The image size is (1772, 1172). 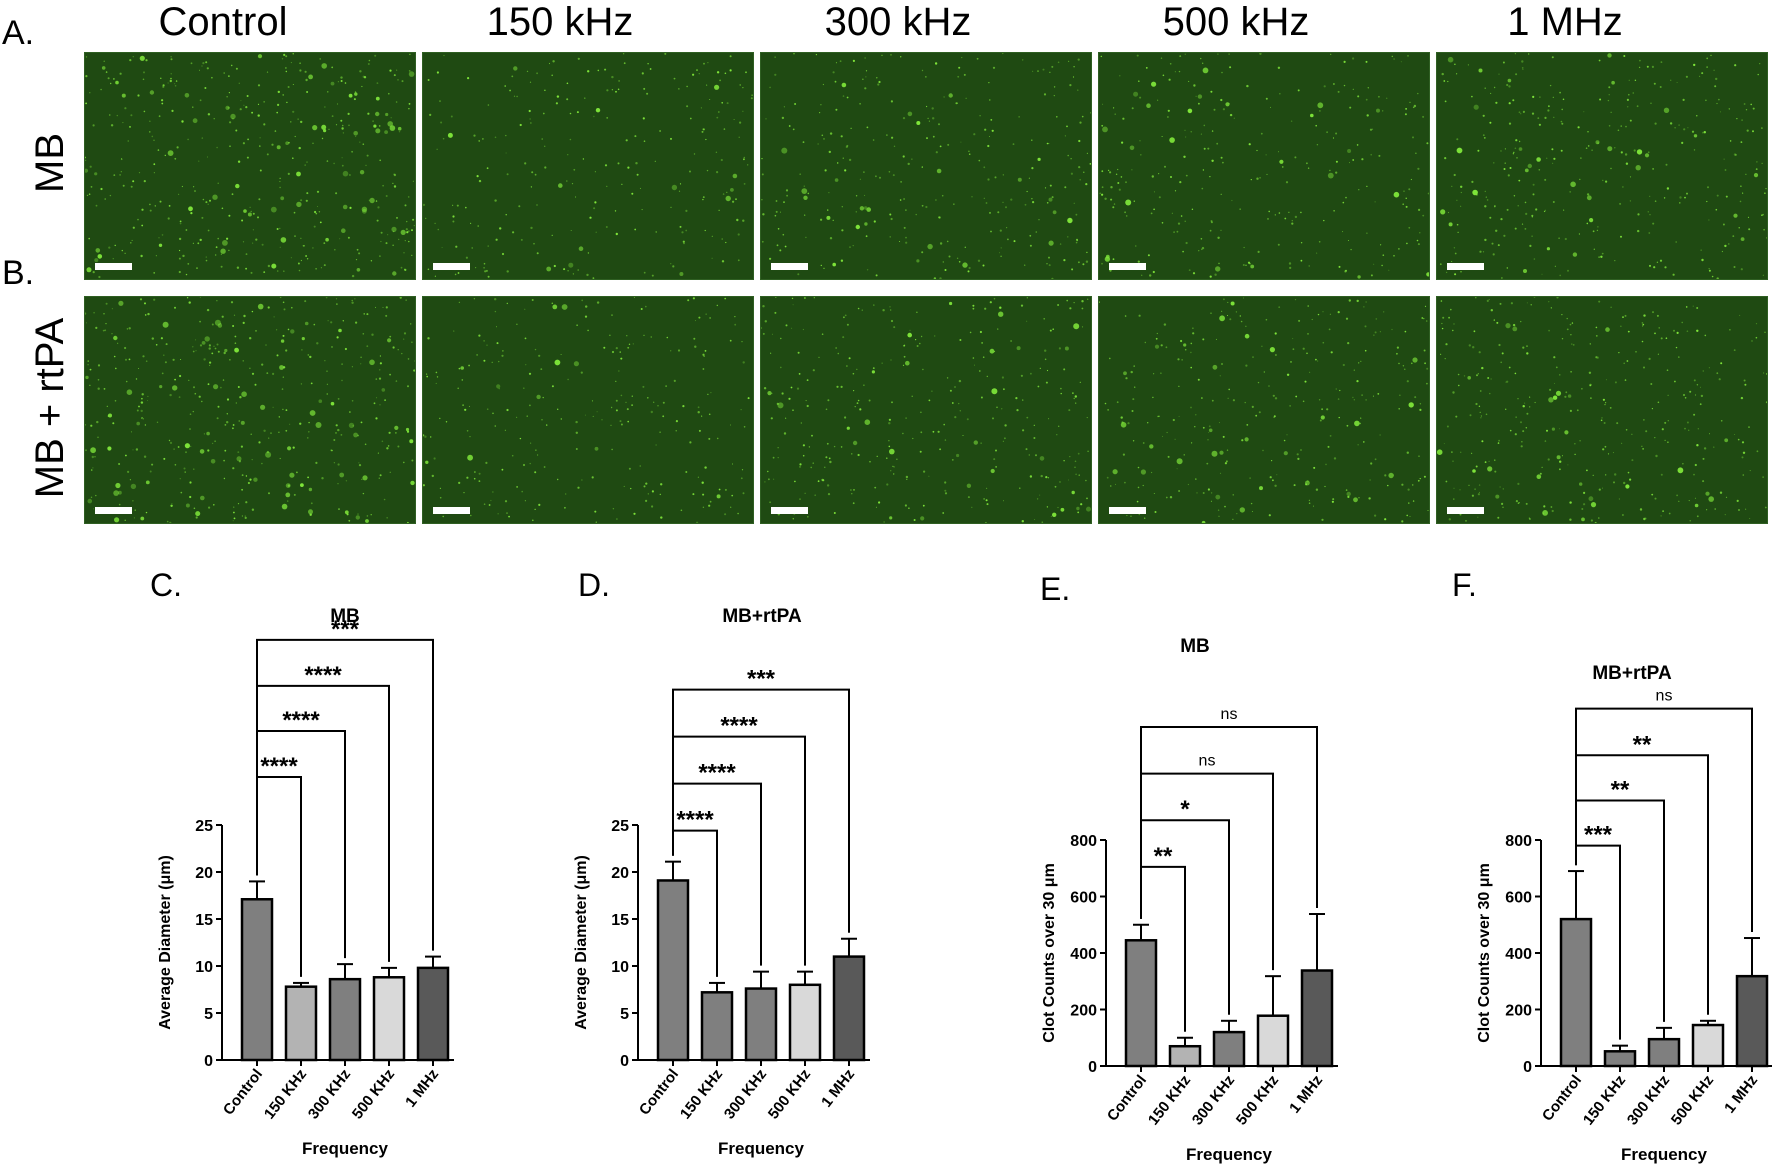 What do you see at coordinates (250, 410) in the screenshot?
I see `micrograph-mb-rtpa-control` at bounding box center [250, 410].